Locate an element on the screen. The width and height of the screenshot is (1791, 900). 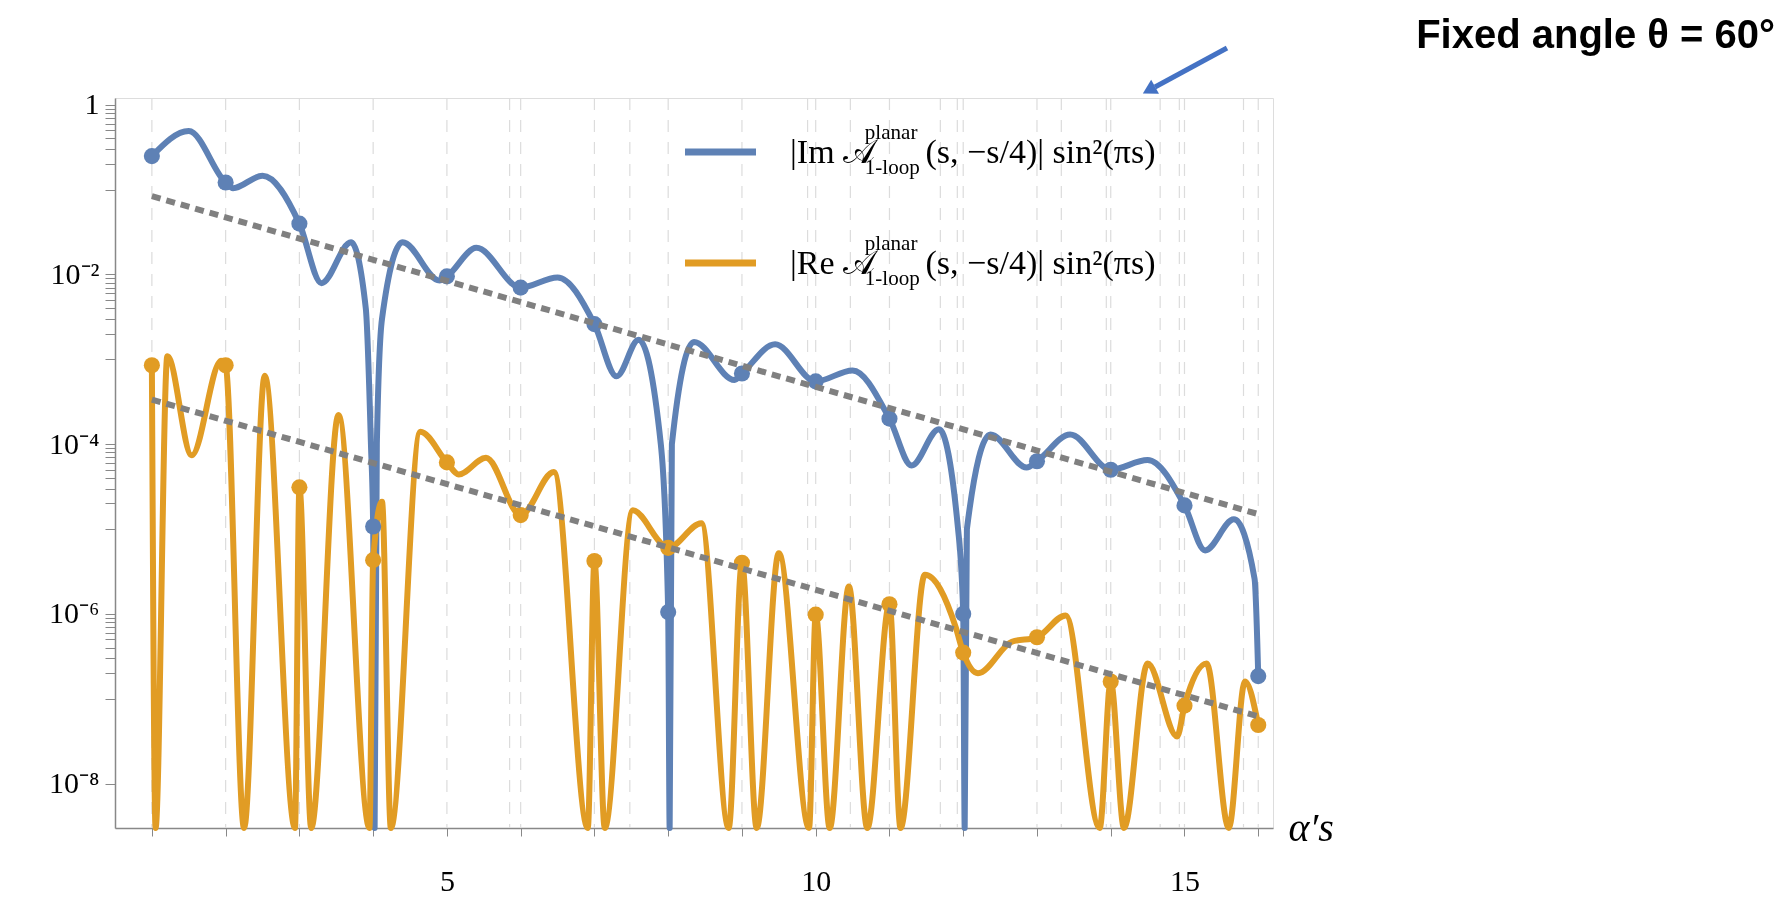
y-tick-label: 10⁻⁴ is located at coordinates (74, 443).